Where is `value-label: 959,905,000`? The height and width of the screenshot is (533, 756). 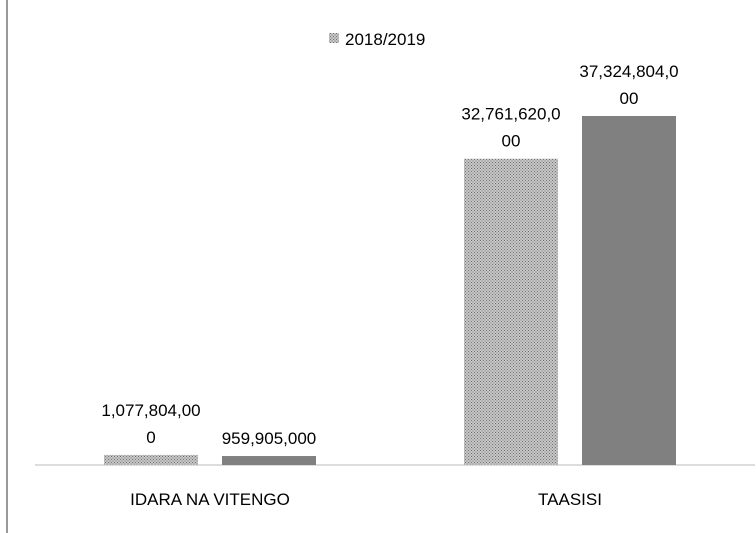 value-label: 959,905,000 is located at coordinates (269, 438).